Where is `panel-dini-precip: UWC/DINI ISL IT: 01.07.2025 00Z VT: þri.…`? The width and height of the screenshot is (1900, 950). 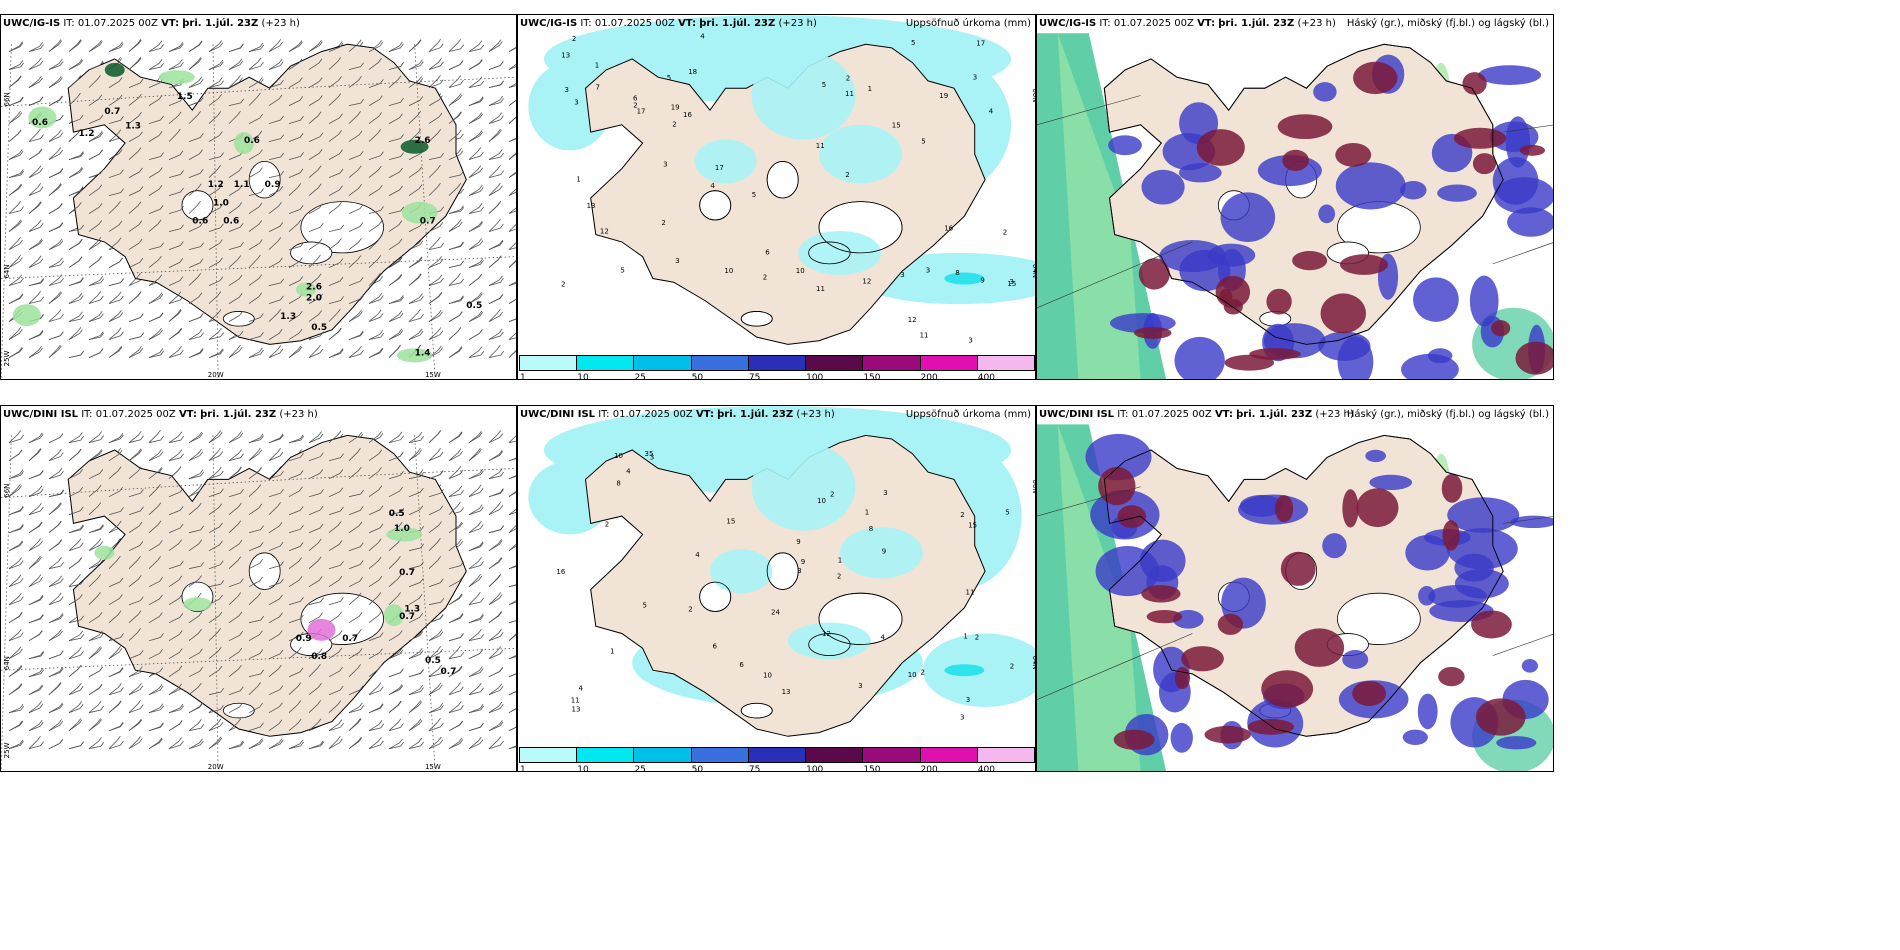 panel-dini-precip: UWC/DINI ISL IT: 01.07.2025 00Z VT: þri.… is located at coordinates (776, 588).